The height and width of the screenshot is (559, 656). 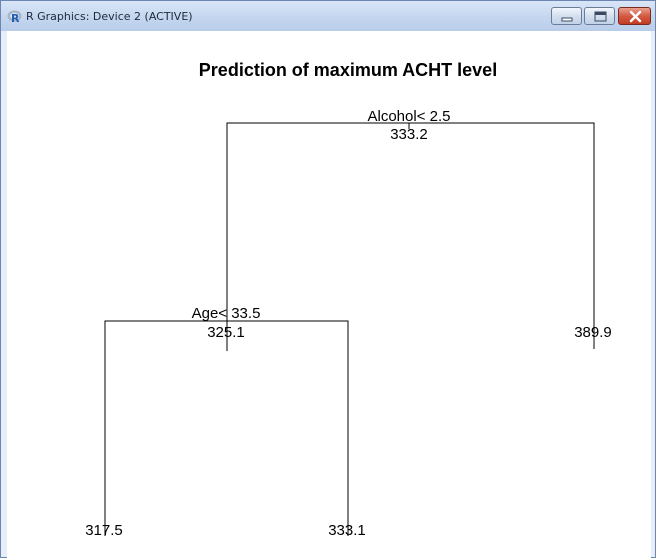 I want to click on svg-text: R, so click(x=15, y=18).